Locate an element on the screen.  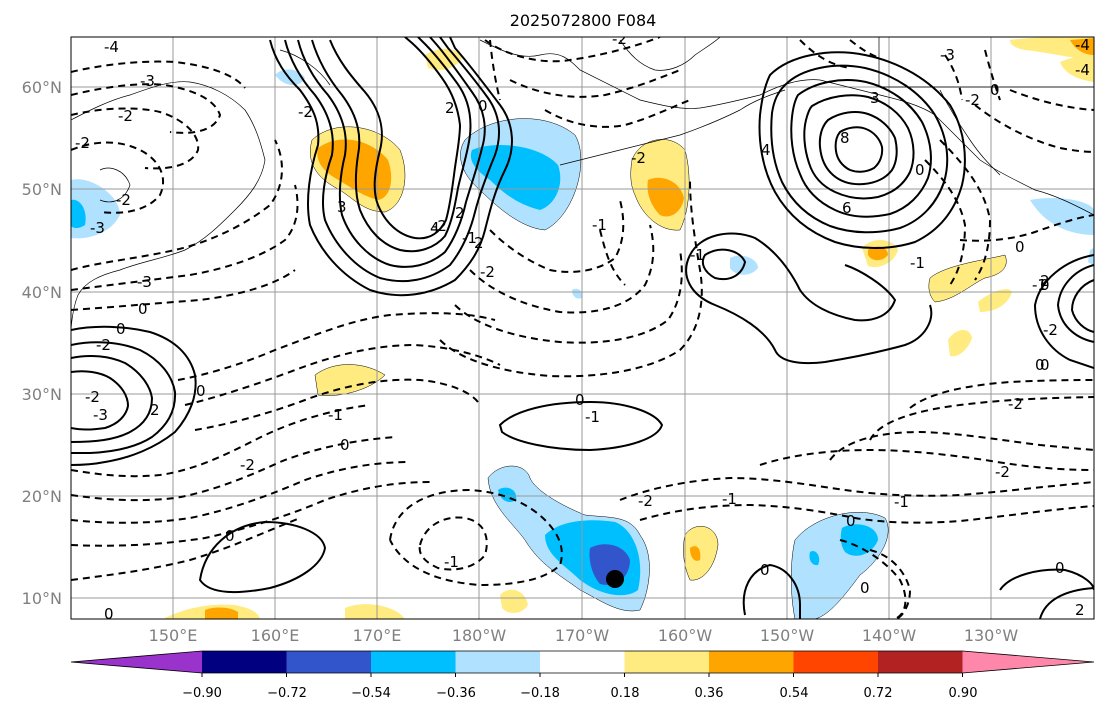
colorbar-ticks is located at coordinates (582, 675).